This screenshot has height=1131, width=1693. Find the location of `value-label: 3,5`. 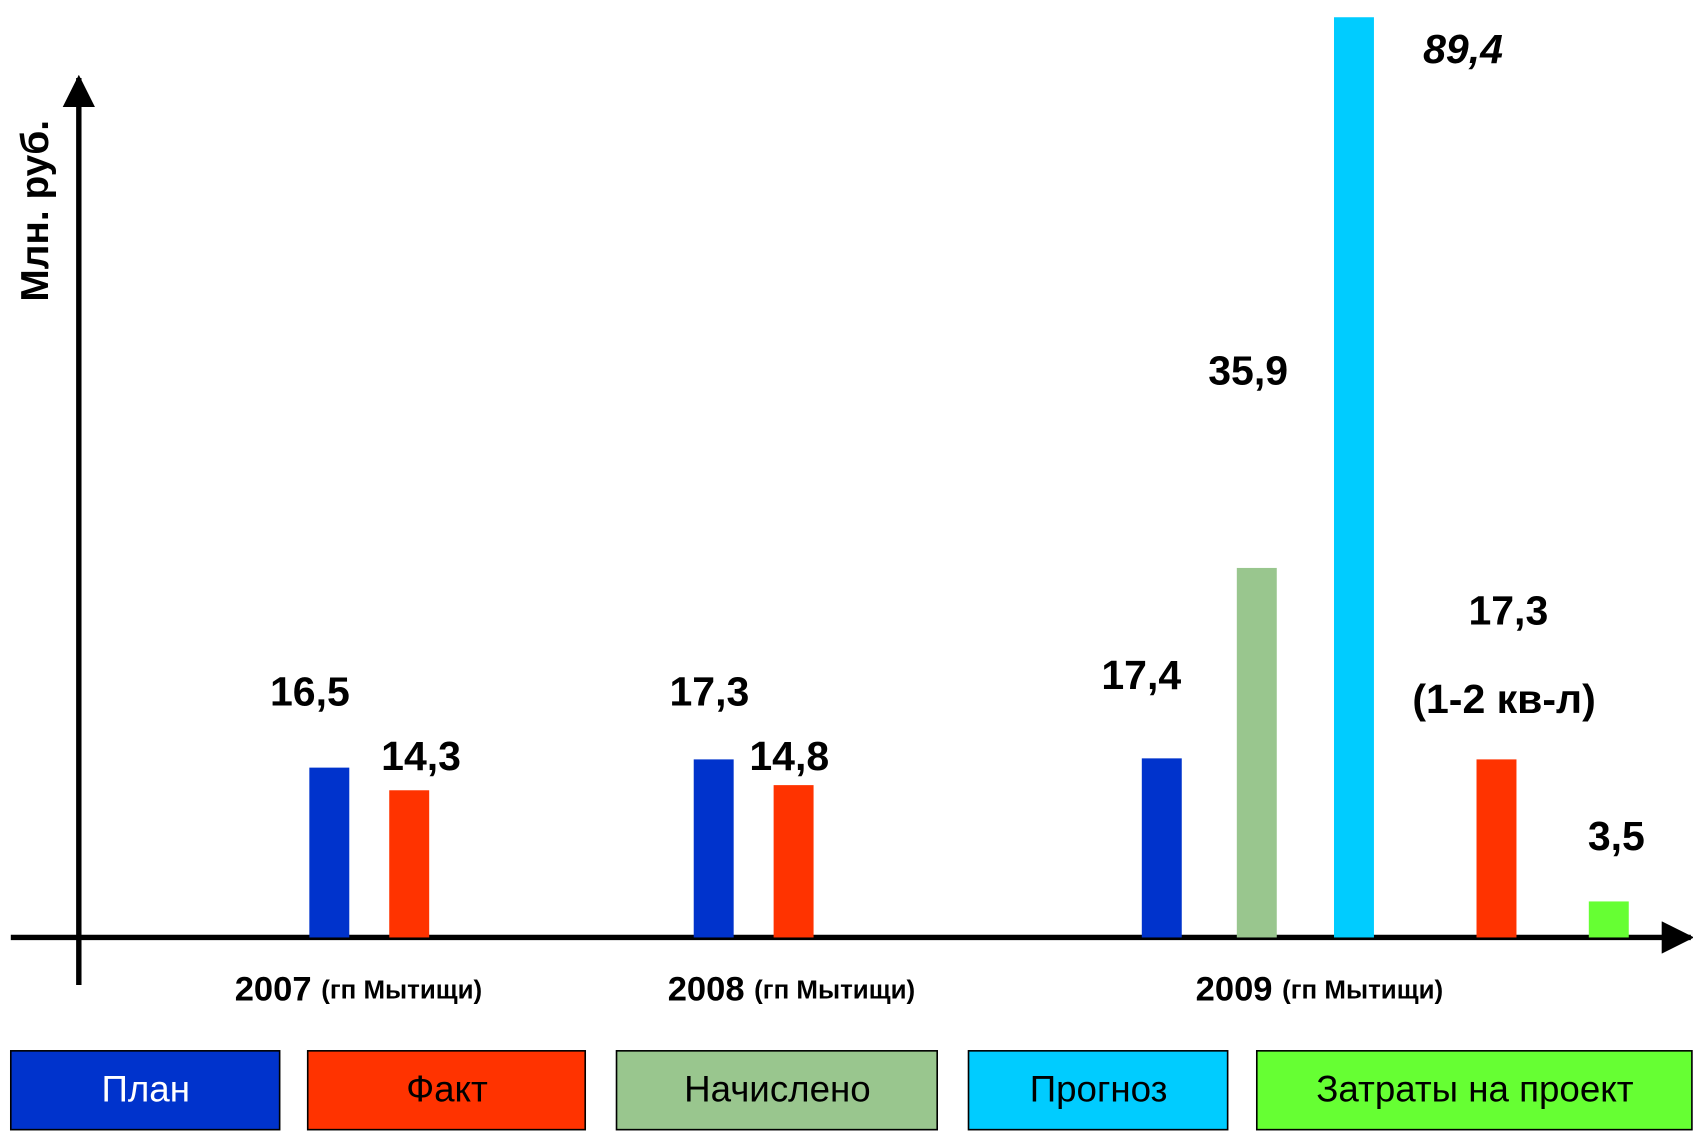

value-label: 3,5 is located at coordinates (1616, 836).